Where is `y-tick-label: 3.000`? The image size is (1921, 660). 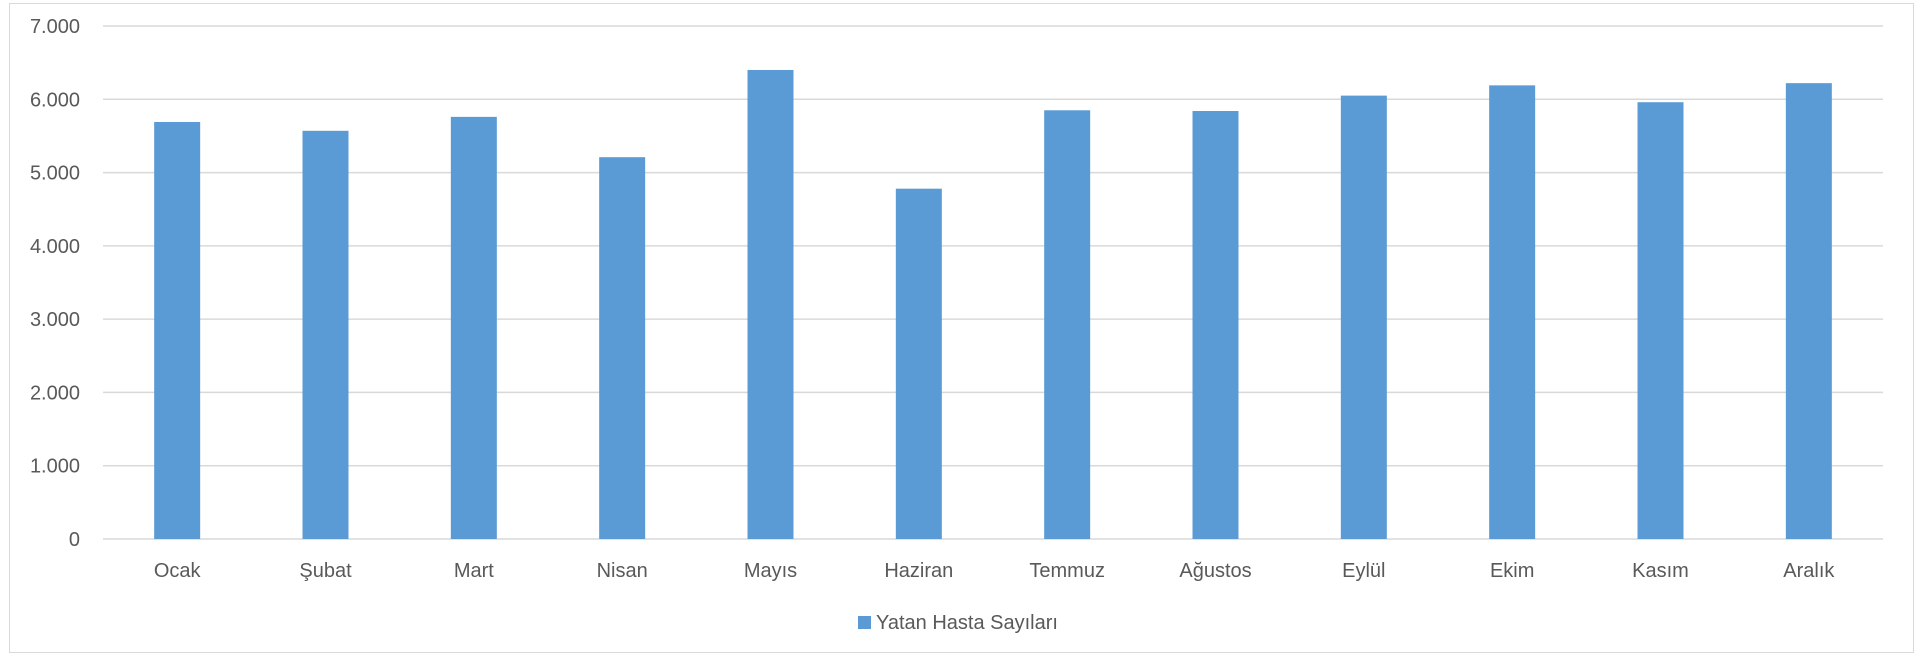 y-tick-label: 3.000 is located at coordinates (55, 320).